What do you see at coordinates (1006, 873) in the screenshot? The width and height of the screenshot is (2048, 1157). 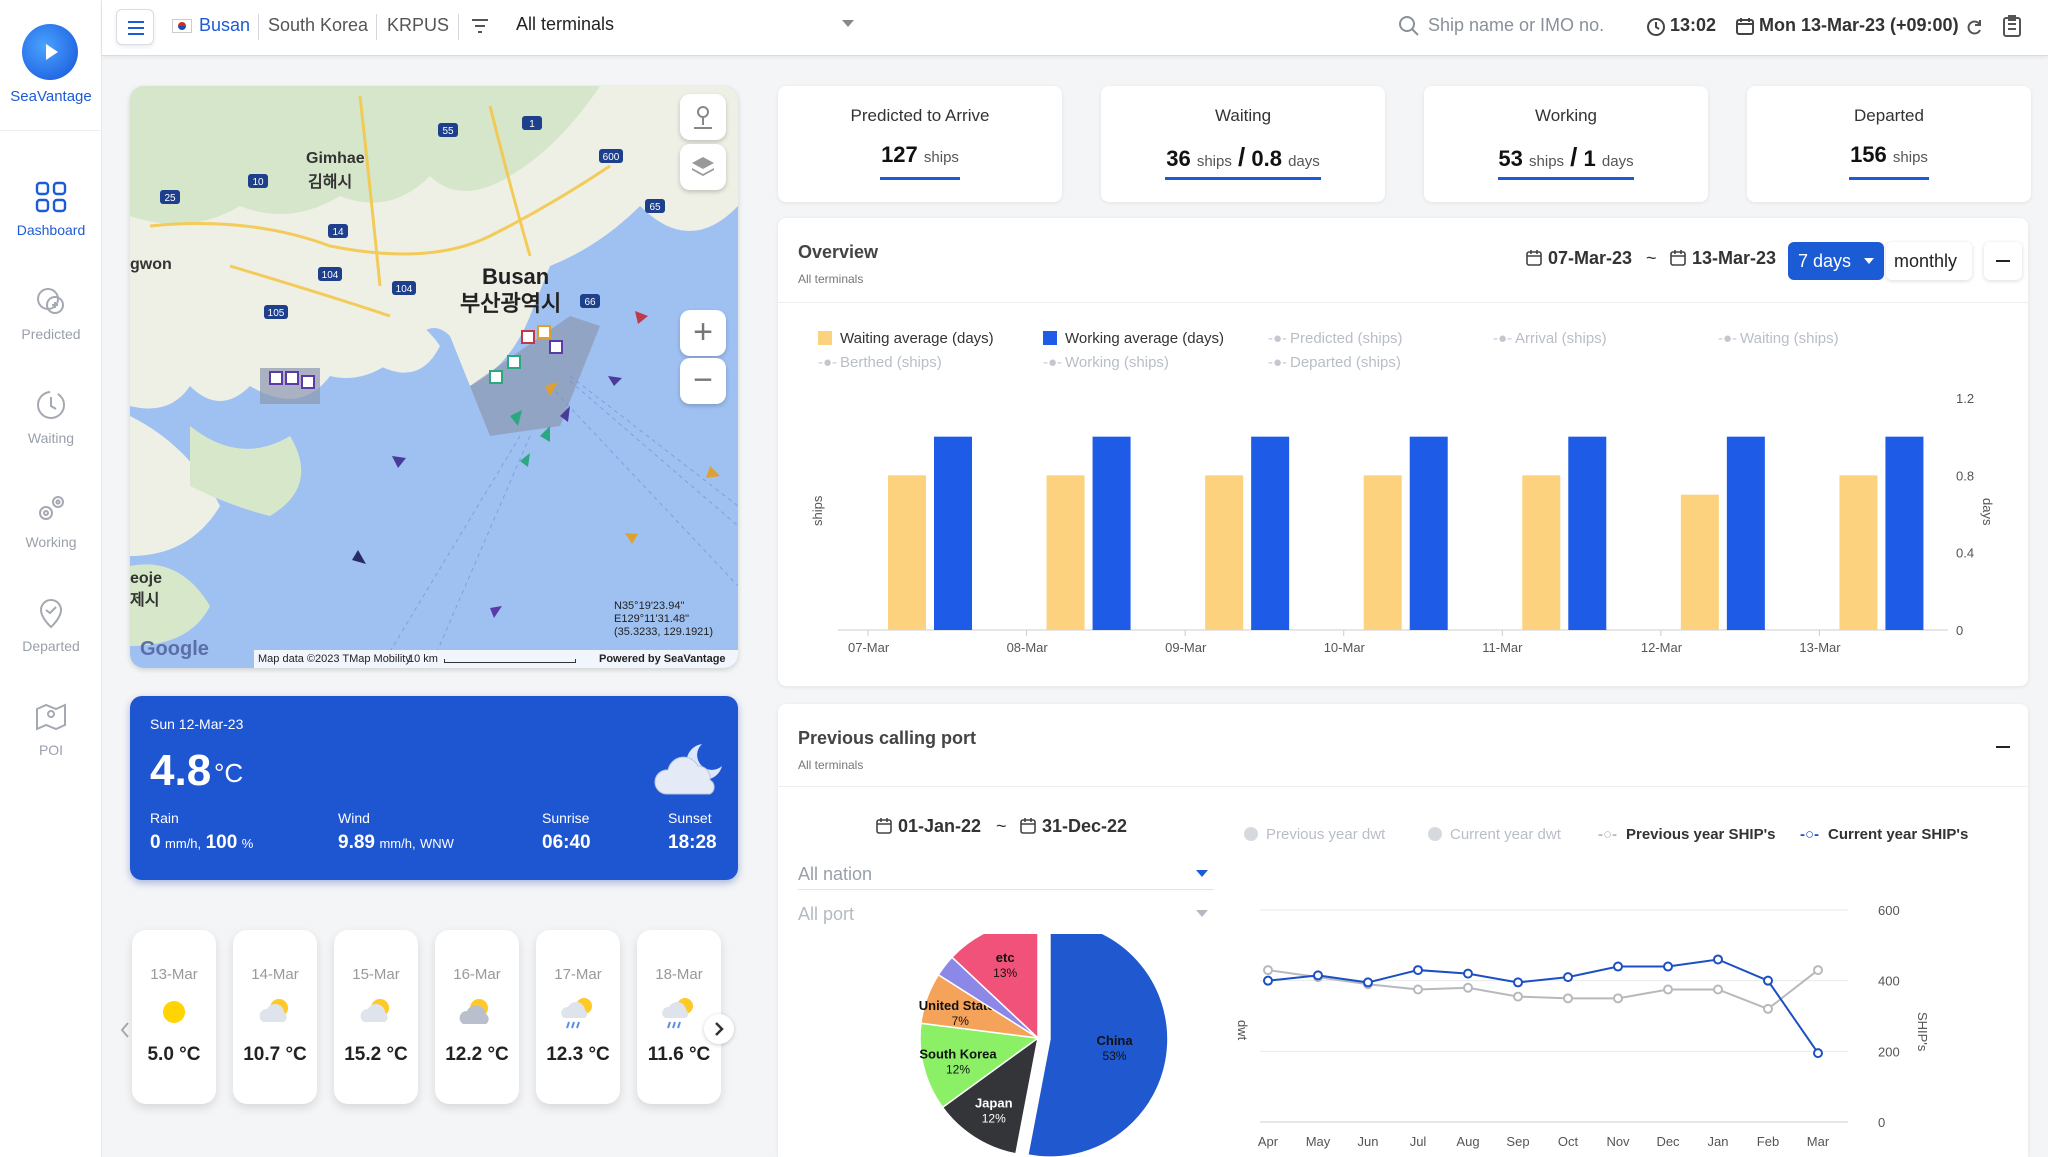 I see `nation-select: All nation` at bounding box center [1006, 873].